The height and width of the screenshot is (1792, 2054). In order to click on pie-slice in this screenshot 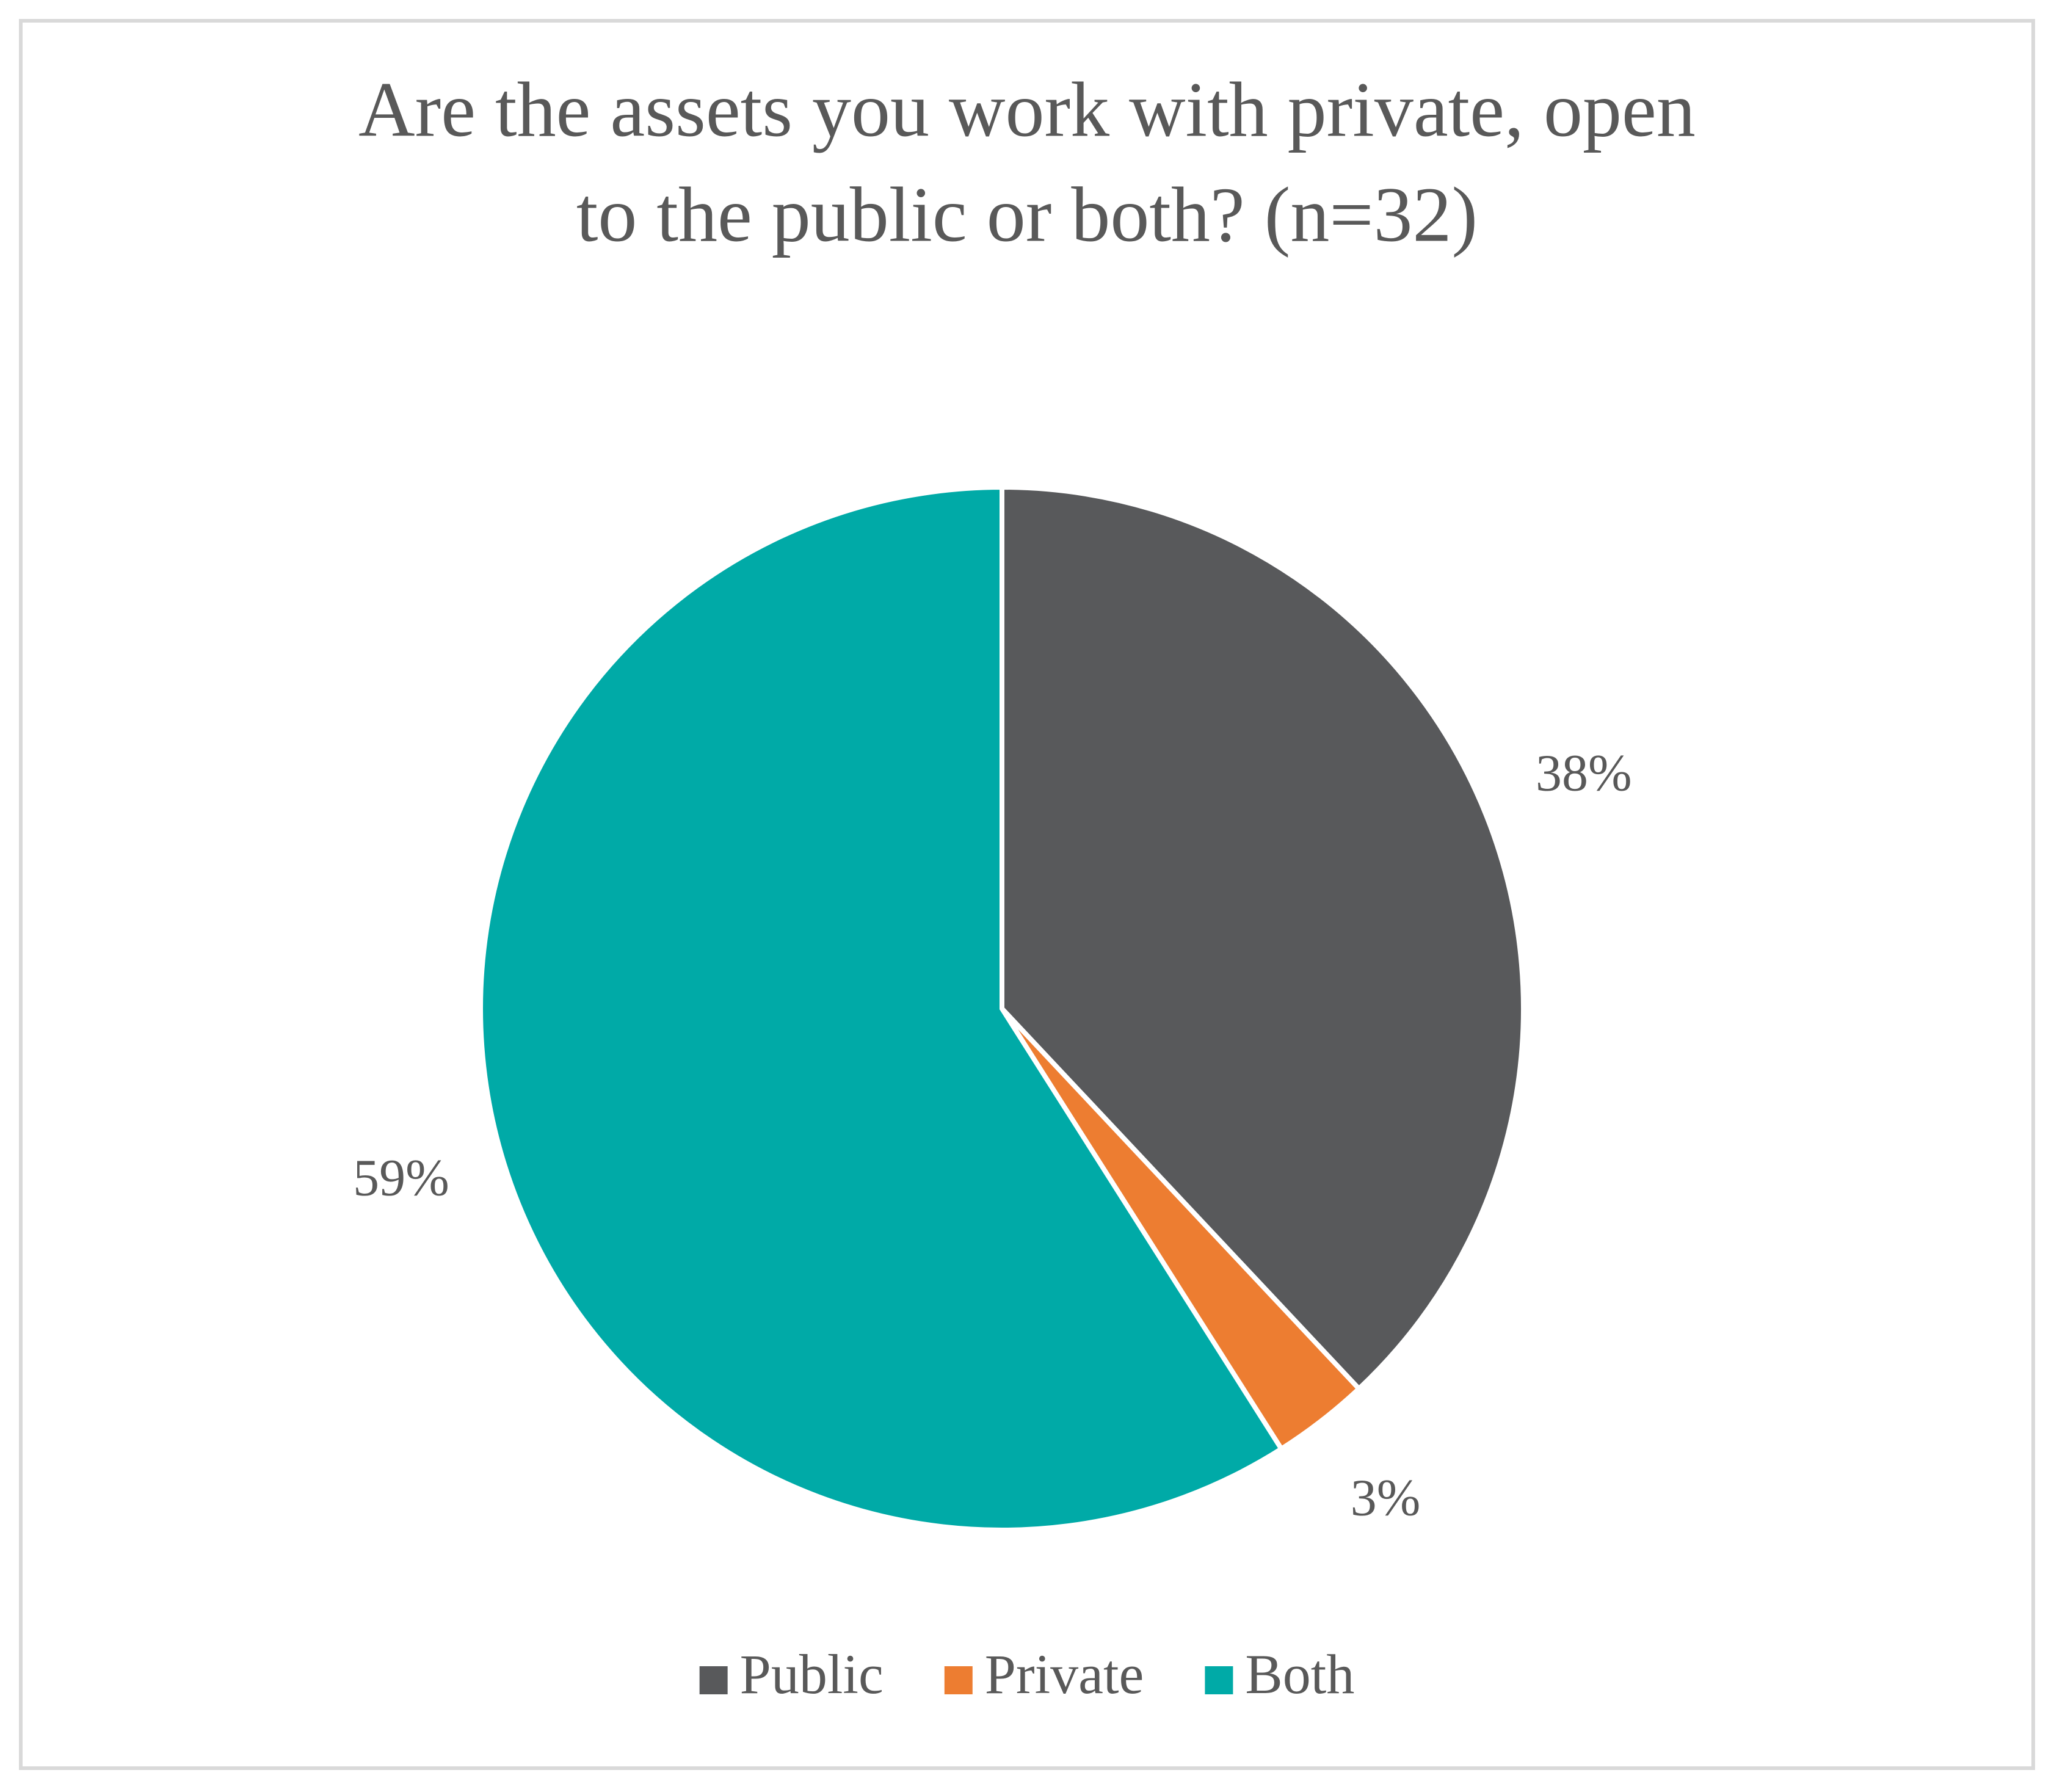, I will do `click(1263, 938)`.